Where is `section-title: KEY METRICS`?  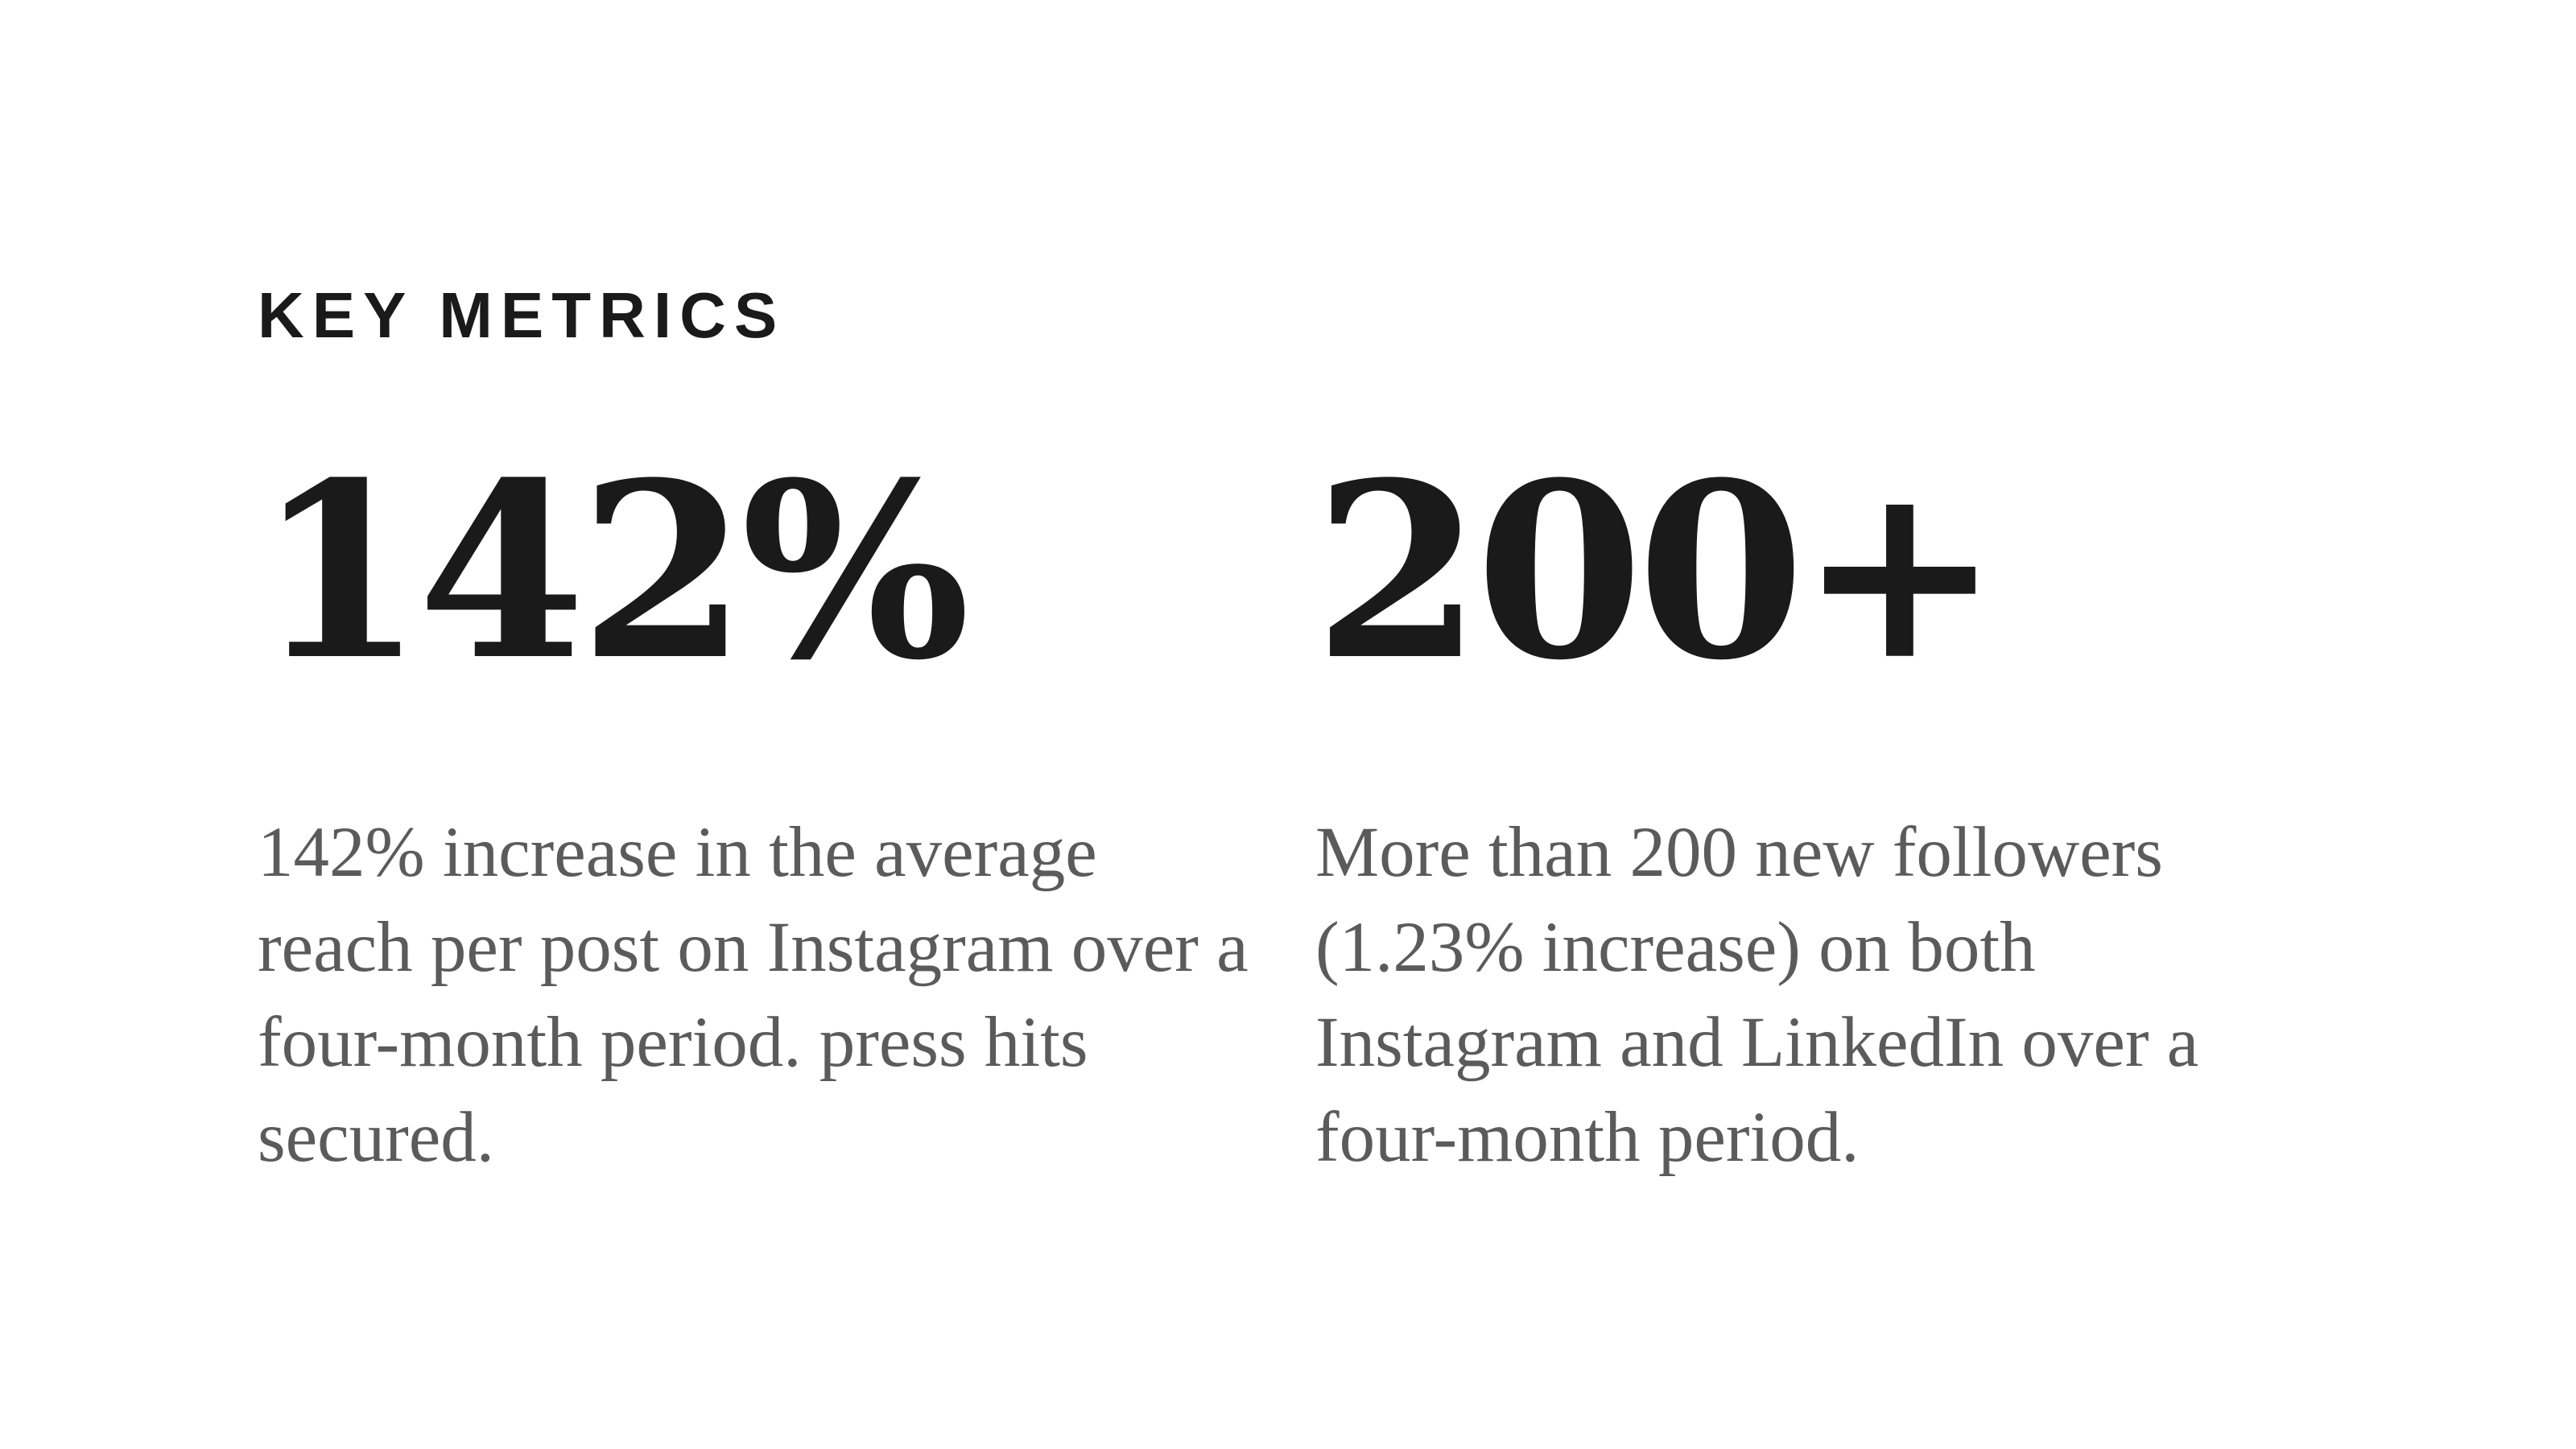 section-title: KEY METRICS is located at coordinates (522, 315).